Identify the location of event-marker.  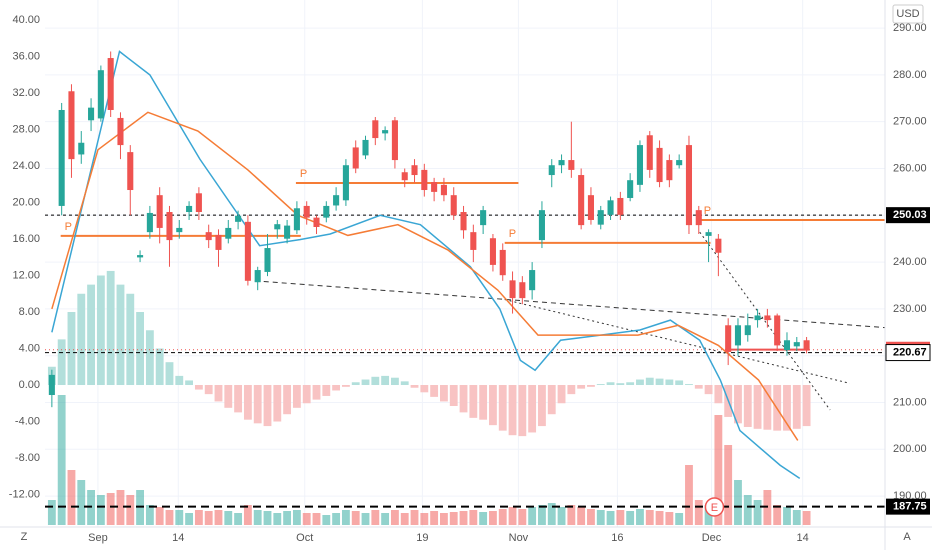
(714, 507).